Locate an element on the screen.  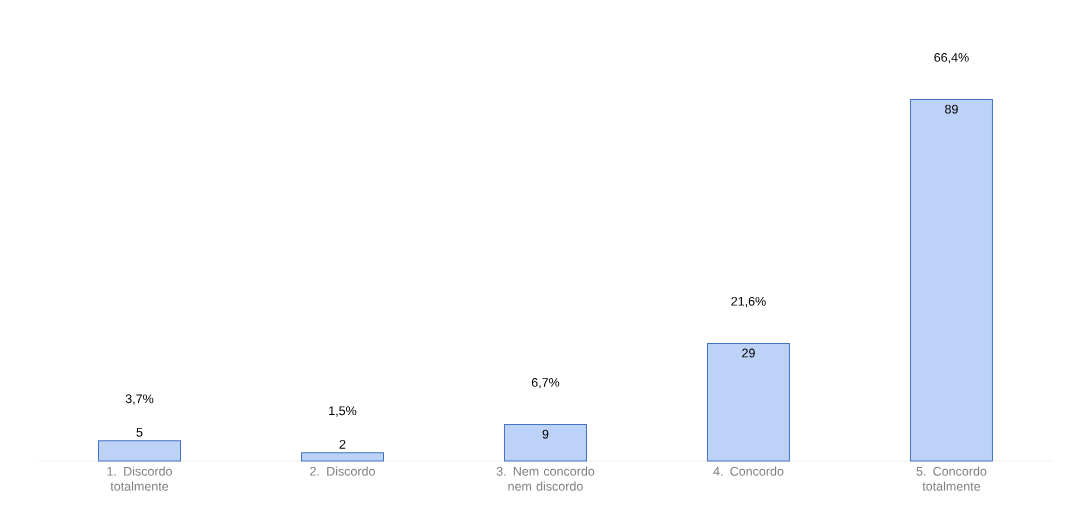
annotation: 2 is located at coordinates (342, 444).